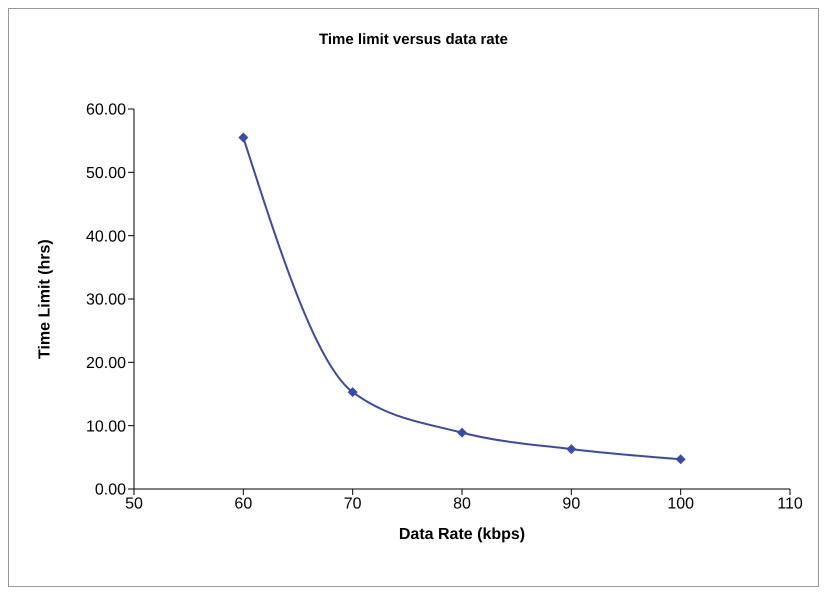 This screenshot has height=595, width=827. What do you see at coordinates (106, 237) in the screenshot?
I see `y-tick-label: 40.00` at bounding box center [106, 237].